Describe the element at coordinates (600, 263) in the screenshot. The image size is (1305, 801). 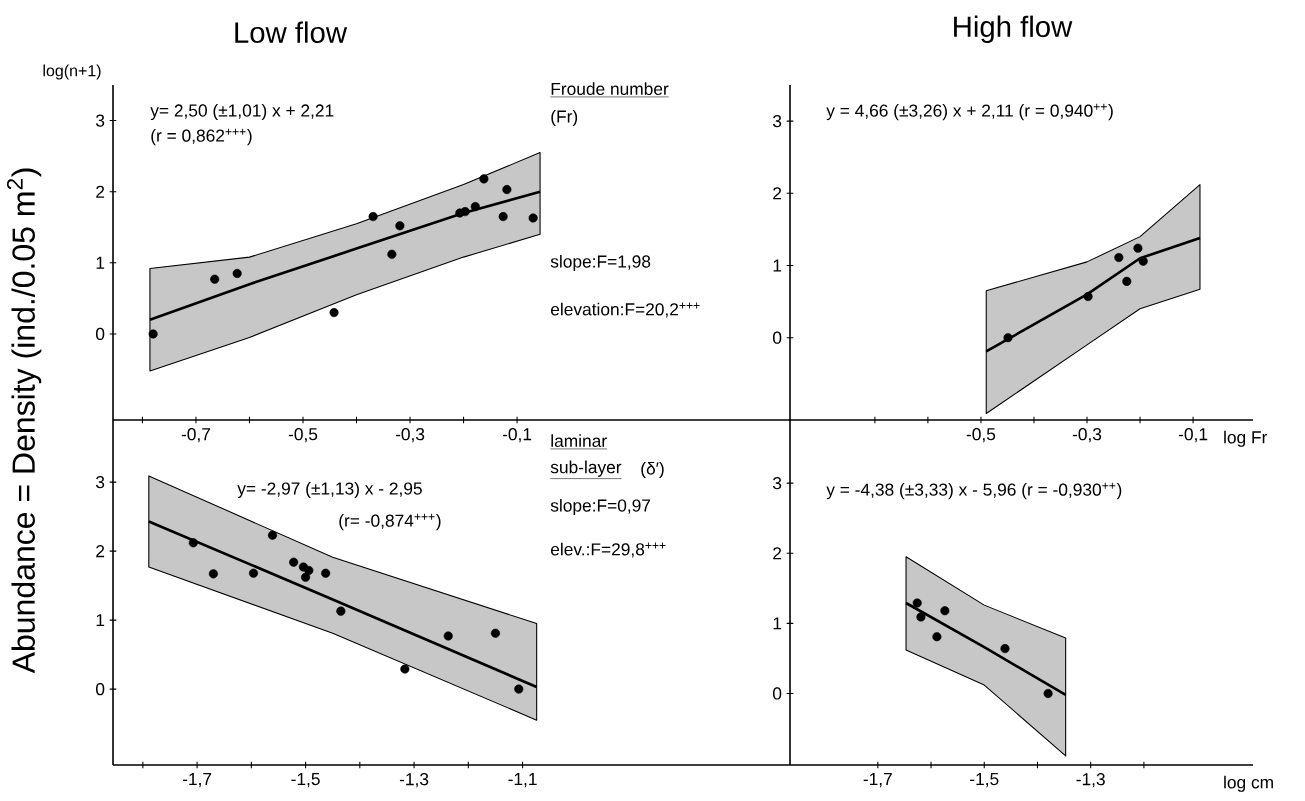
I see `annotation: slope:F=1,98` at that location.